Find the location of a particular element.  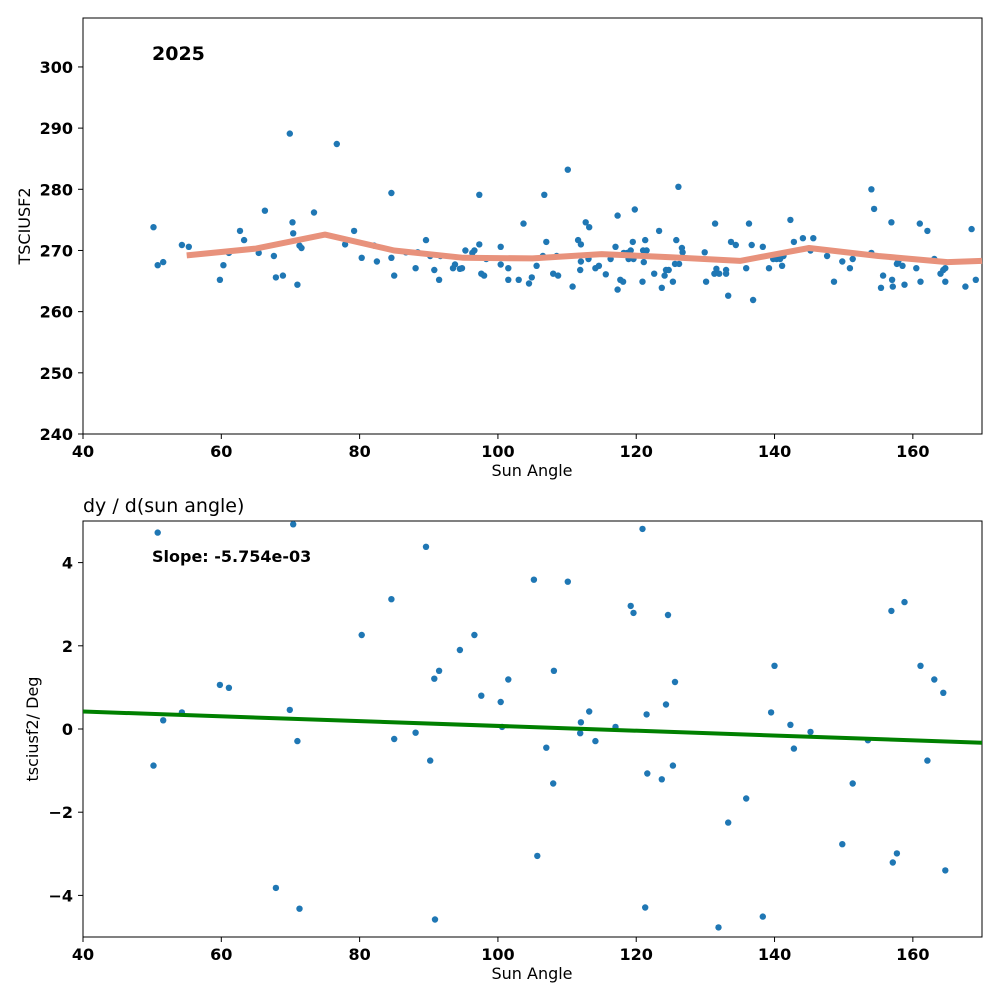

bottom-x-tick-label: 100 is located at coordinates (497, 954).